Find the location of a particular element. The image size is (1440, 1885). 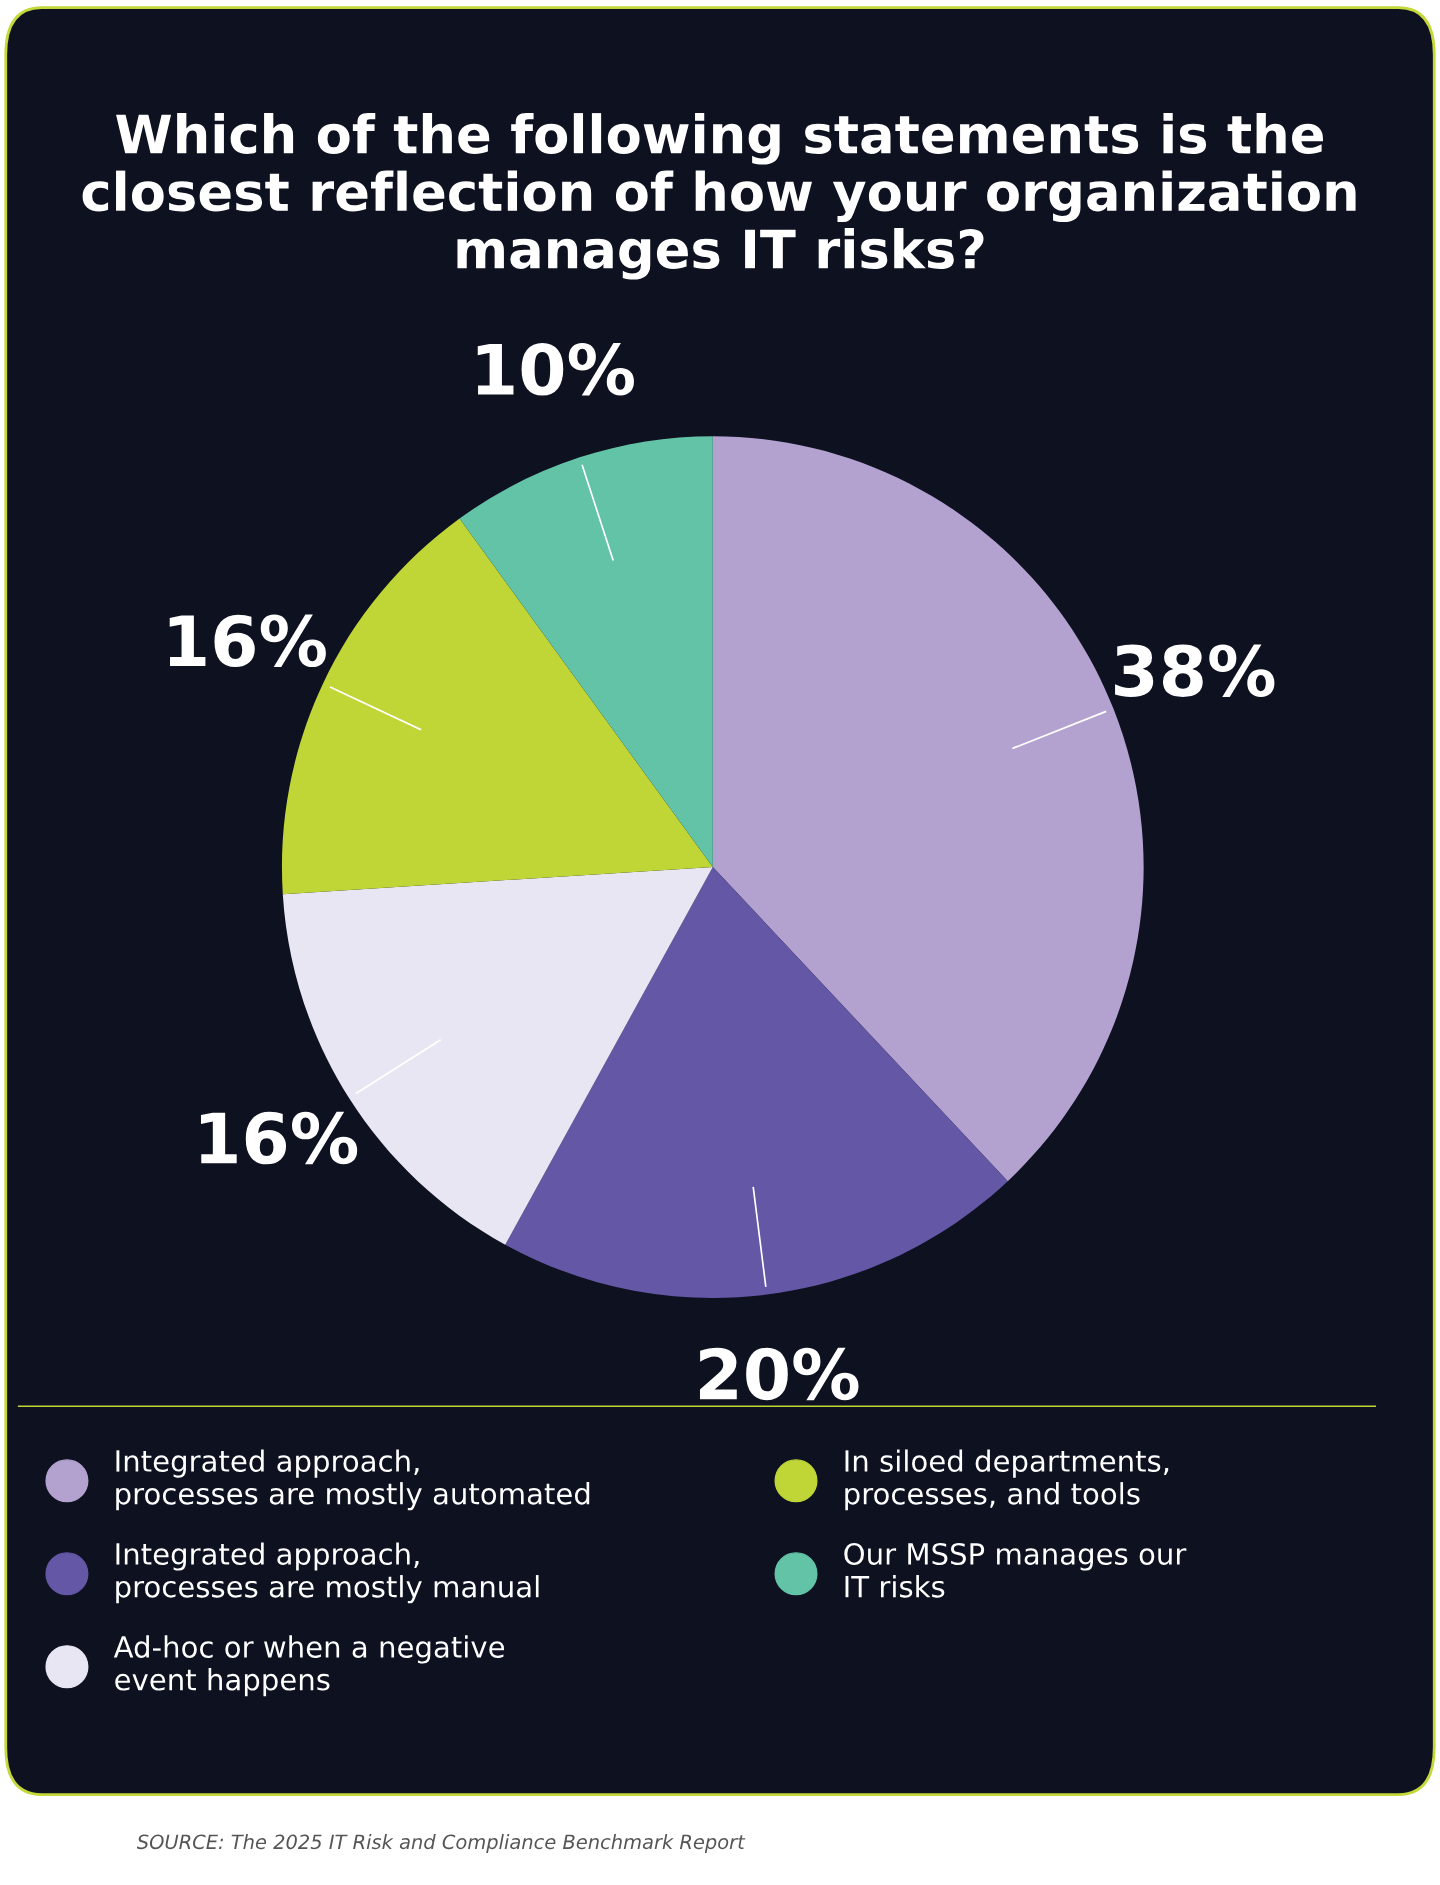

chart-title: Which of the following statements is the closest reflection of how your organization manages IT risks? is located at coordinates (719, 196).